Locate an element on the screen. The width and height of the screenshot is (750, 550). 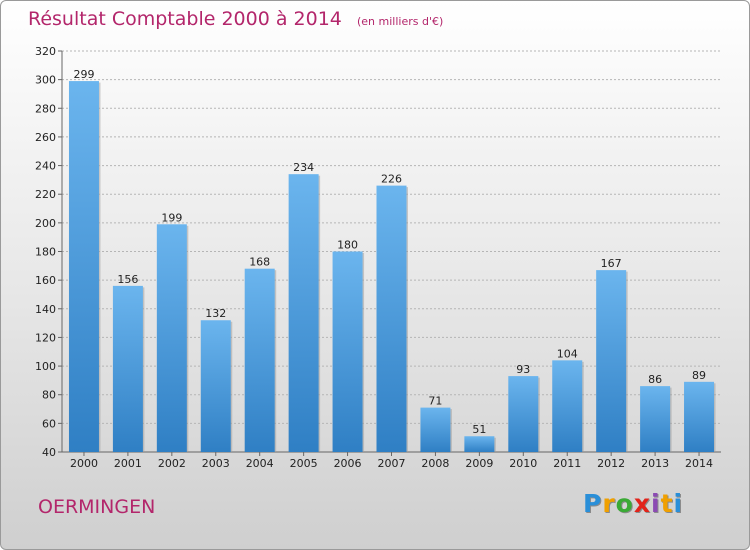
bar-2004 is located at coordinates (259, 360).